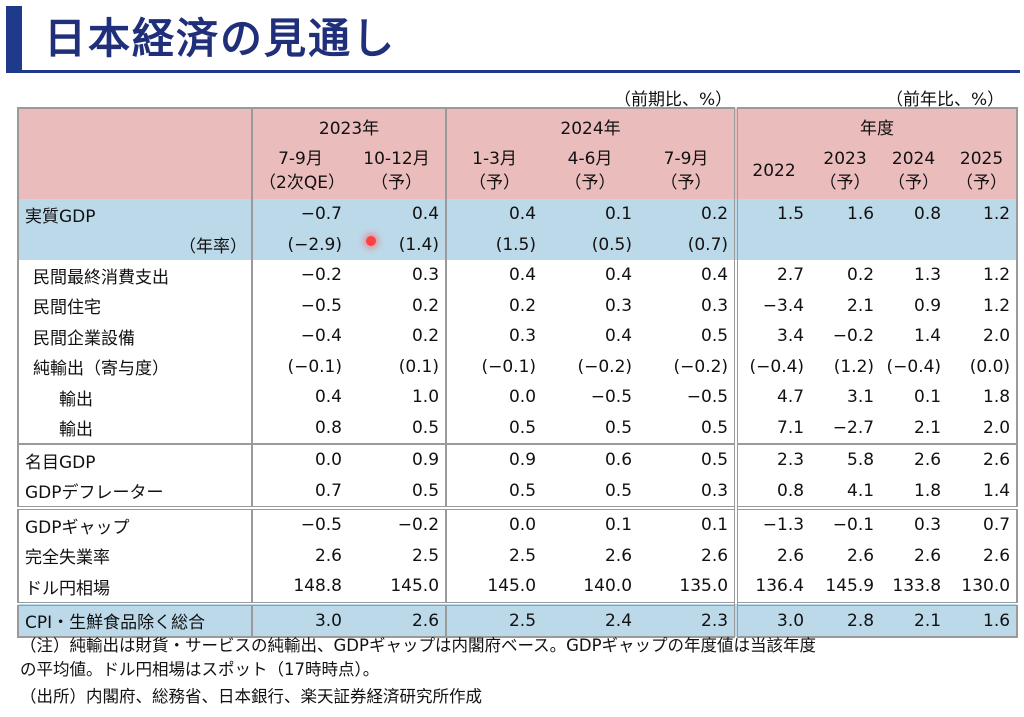 Image resolution: width=1024 pixels, height=717 pixels. Describe the element at coordinates (986, 586) in the screenshot. I see `value-cell: 130.0` at that location.